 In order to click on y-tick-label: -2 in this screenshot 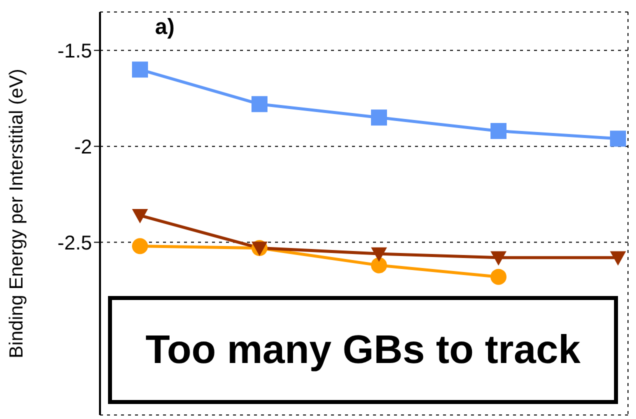, I will do `click(83, 147)`.